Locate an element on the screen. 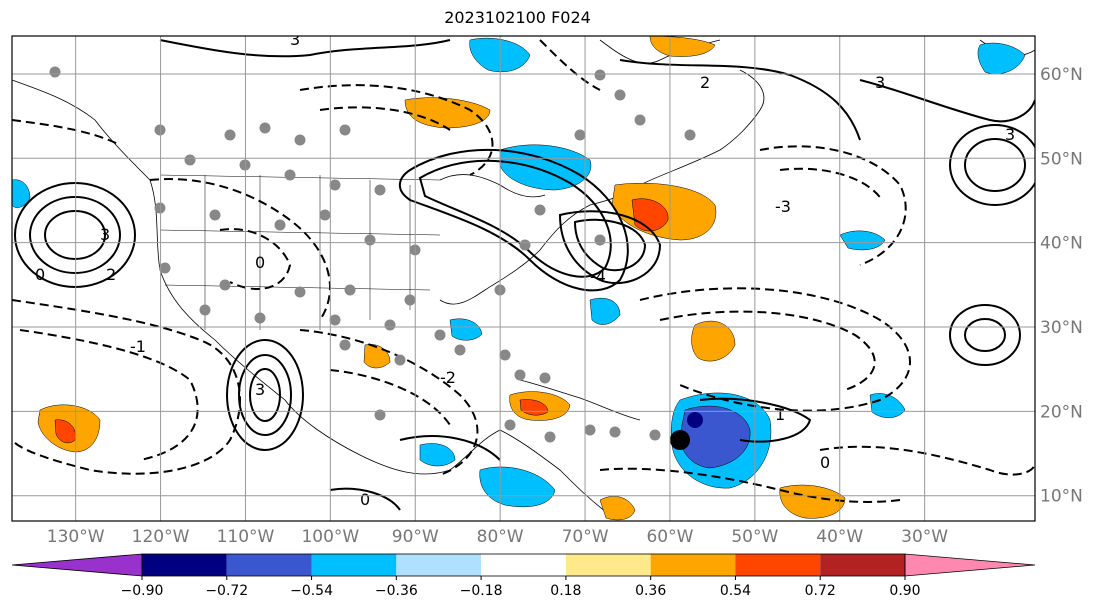 Image resolution: width=1102 pixels, height=613 pixels. latitude-label: 20°N is located at coordinates (1061, 412).